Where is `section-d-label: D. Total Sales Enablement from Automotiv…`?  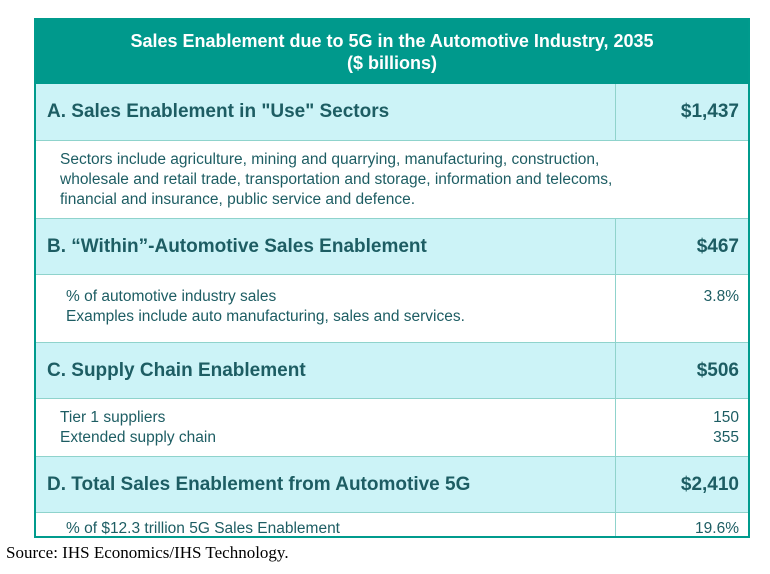 section-d-label: D. Total Sales Enablement from Automotiv… is located at coordinates (259, 484).